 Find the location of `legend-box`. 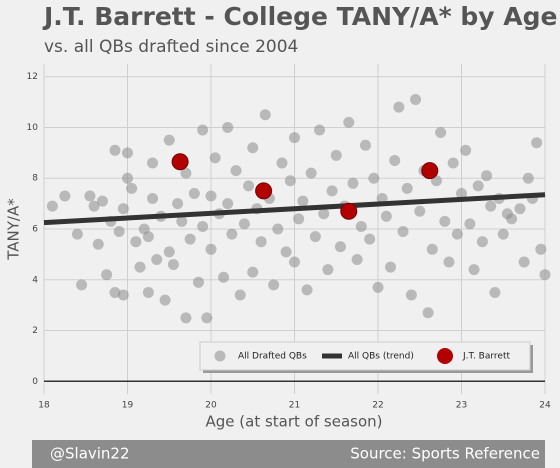

legend-box is located at coordinates (365, 356).